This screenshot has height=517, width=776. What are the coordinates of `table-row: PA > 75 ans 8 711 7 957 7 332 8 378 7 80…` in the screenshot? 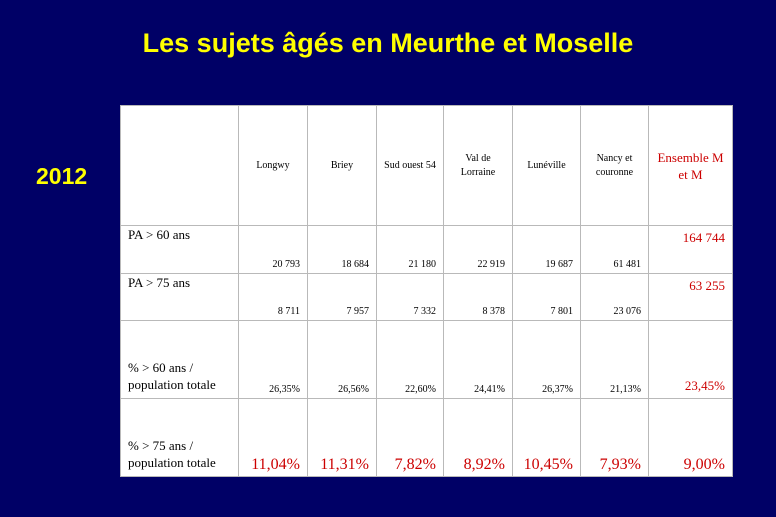 It's located at (426, 297).